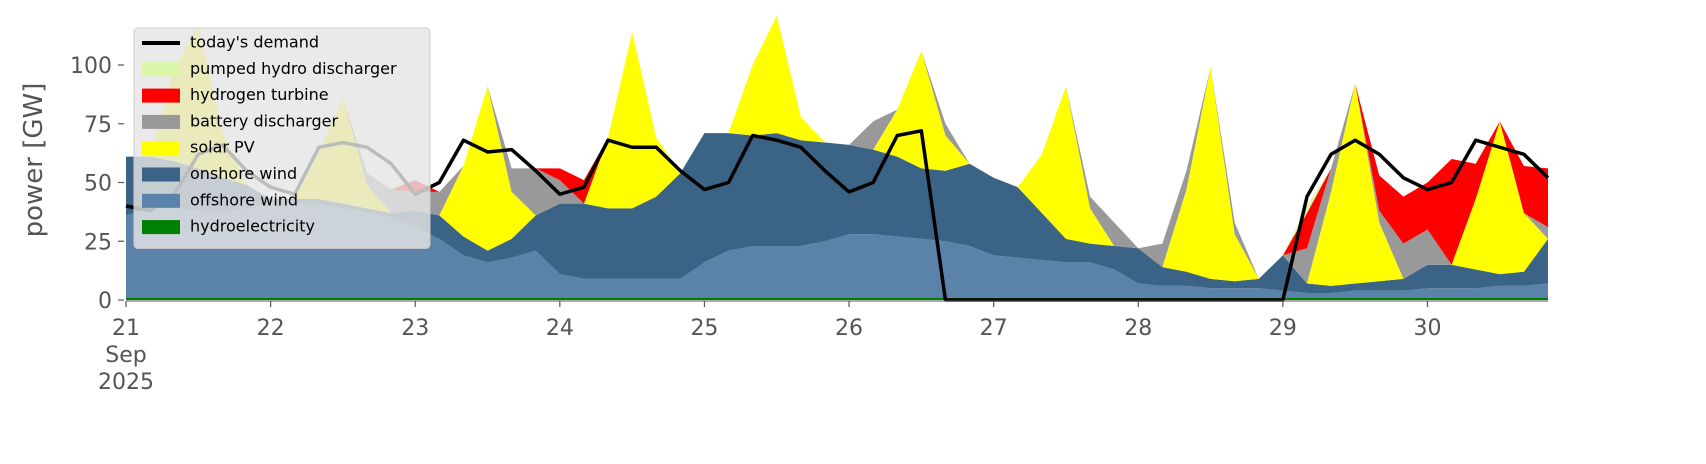 The image size is (1706, 464). What do you see at coordinates (293, 68) in the screenshot?
I see `legend-label: pumped hydro discharger` at bounding box center [293, 68].